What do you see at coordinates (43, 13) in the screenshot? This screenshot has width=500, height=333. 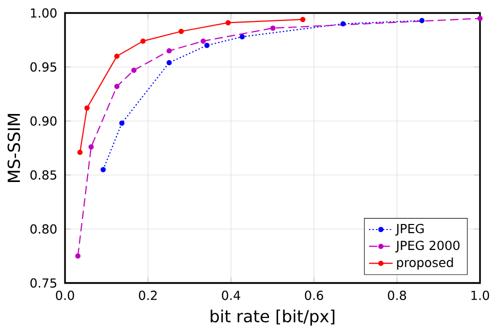 I see `y-tick-label: 1.00` at bounding box center [43, 13].